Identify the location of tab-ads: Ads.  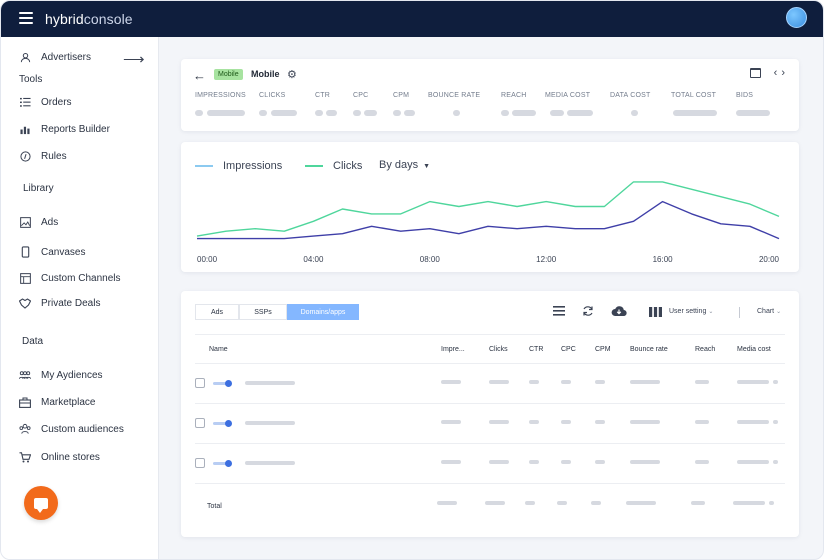
(217, 312).